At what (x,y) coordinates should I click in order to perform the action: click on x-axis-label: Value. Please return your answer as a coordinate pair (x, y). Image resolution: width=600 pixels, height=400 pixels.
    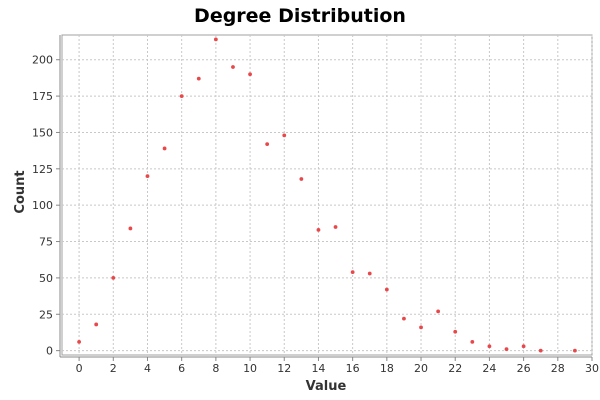
    Looking at the image, I should click on (326, 386).